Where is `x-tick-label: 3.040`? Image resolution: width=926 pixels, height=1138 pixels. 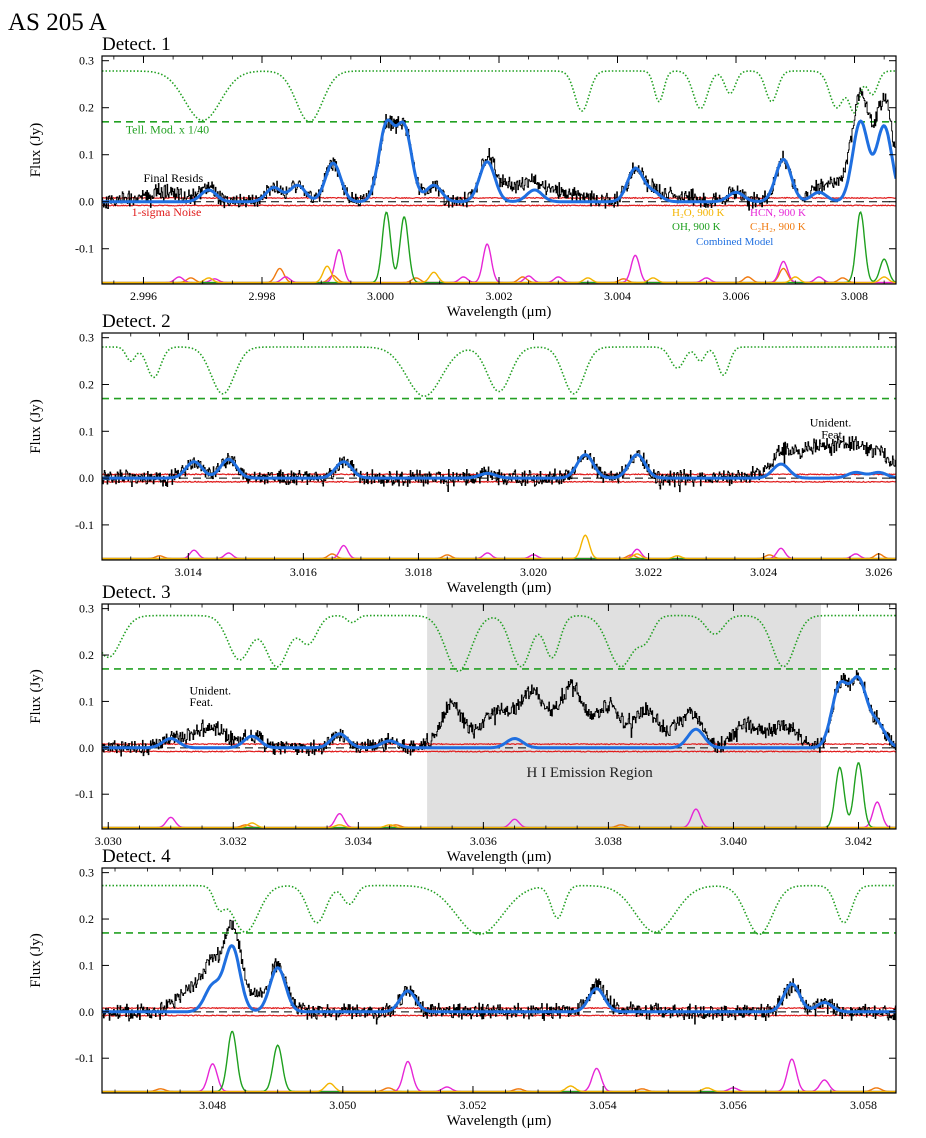 x-tick-label: 3.040 is located at coordinates (733, 841).